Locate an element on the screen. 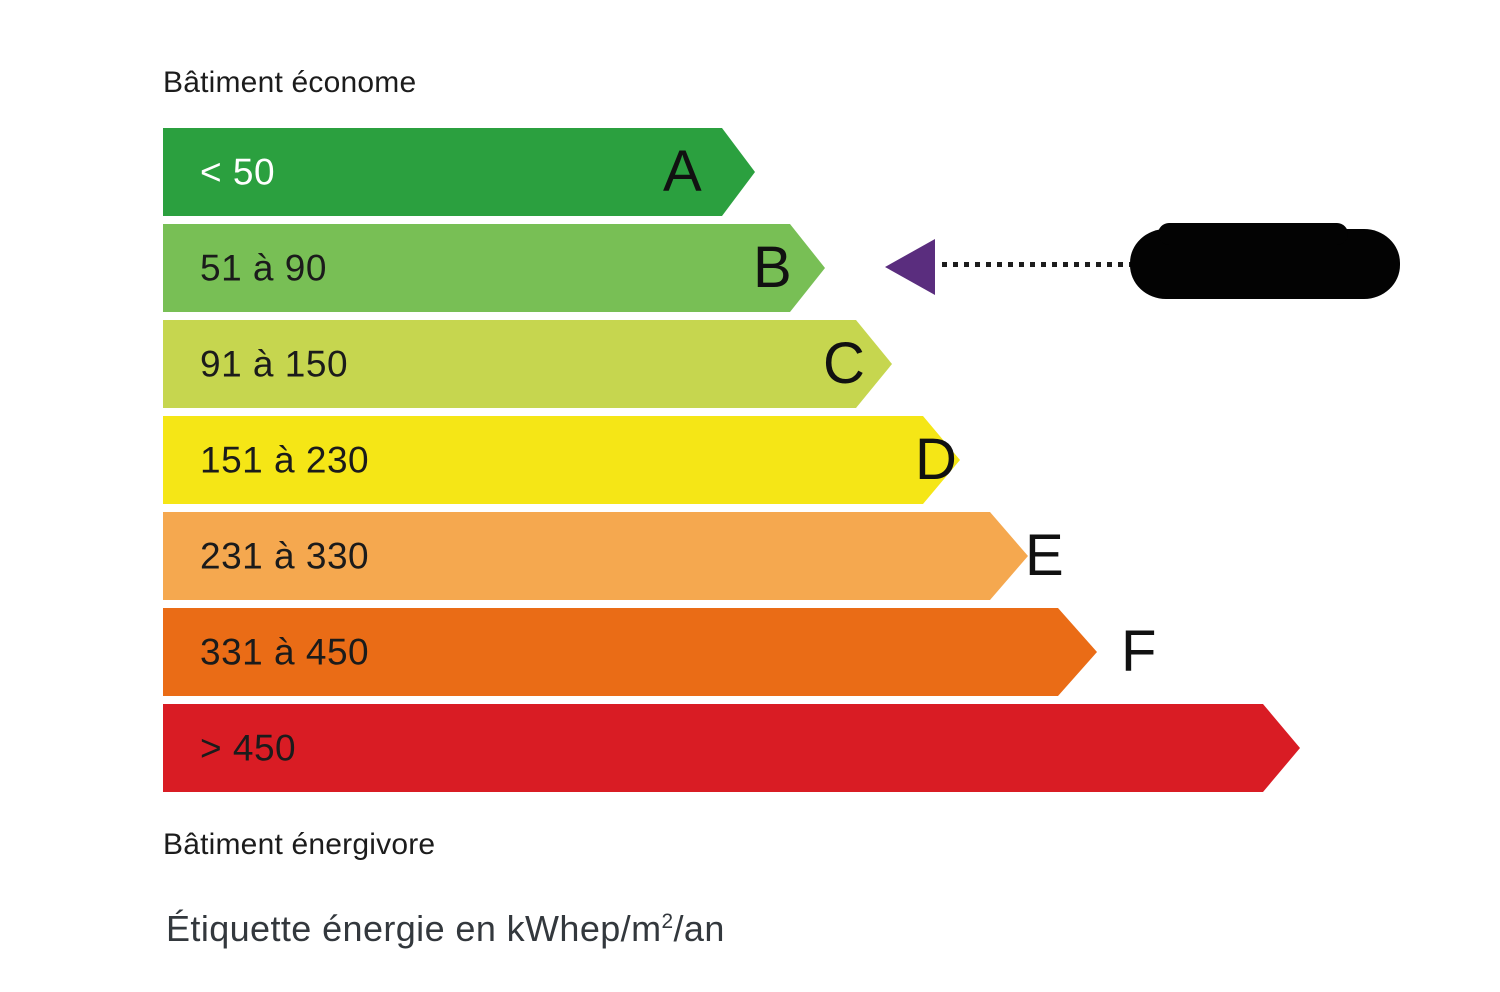  unit-caption: Étiquette énergie en kWhep/m2/an is located at coordinates (445, 929).